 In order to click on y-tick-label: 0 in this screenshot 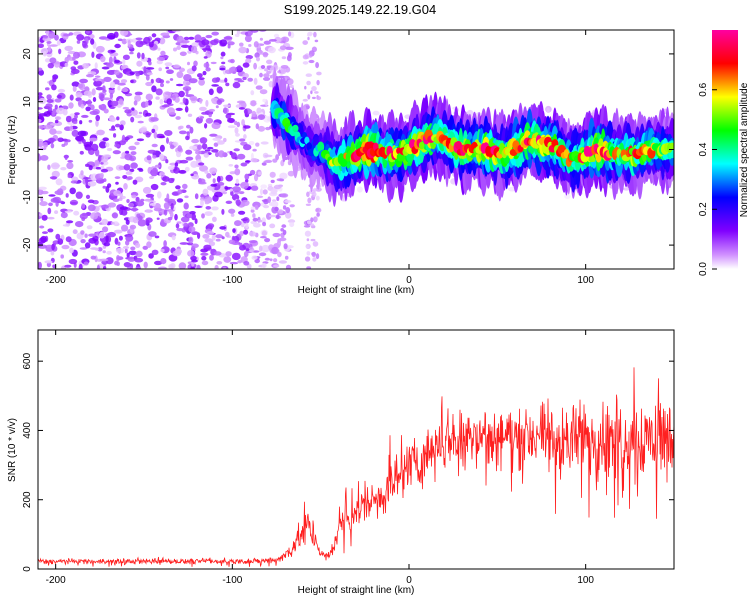, I will do `click(27, 149)`.